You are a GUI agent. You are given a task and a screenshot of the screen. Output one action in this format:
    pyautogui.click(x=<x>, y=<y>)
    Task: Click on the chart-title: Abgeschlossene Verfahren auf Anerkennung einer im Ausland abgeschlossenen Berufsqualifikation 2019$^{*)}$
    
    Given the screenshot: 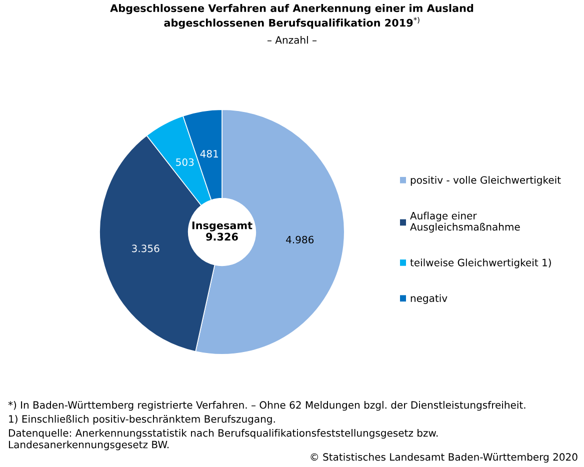 What is the action you would take?
    pyautogui.click(x=292, y=16)
    